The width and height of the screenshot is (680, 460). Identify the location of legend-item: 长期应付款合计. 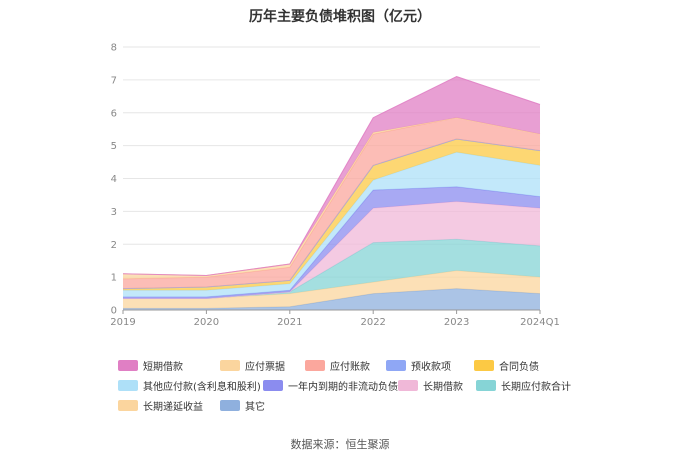
(523, 385).